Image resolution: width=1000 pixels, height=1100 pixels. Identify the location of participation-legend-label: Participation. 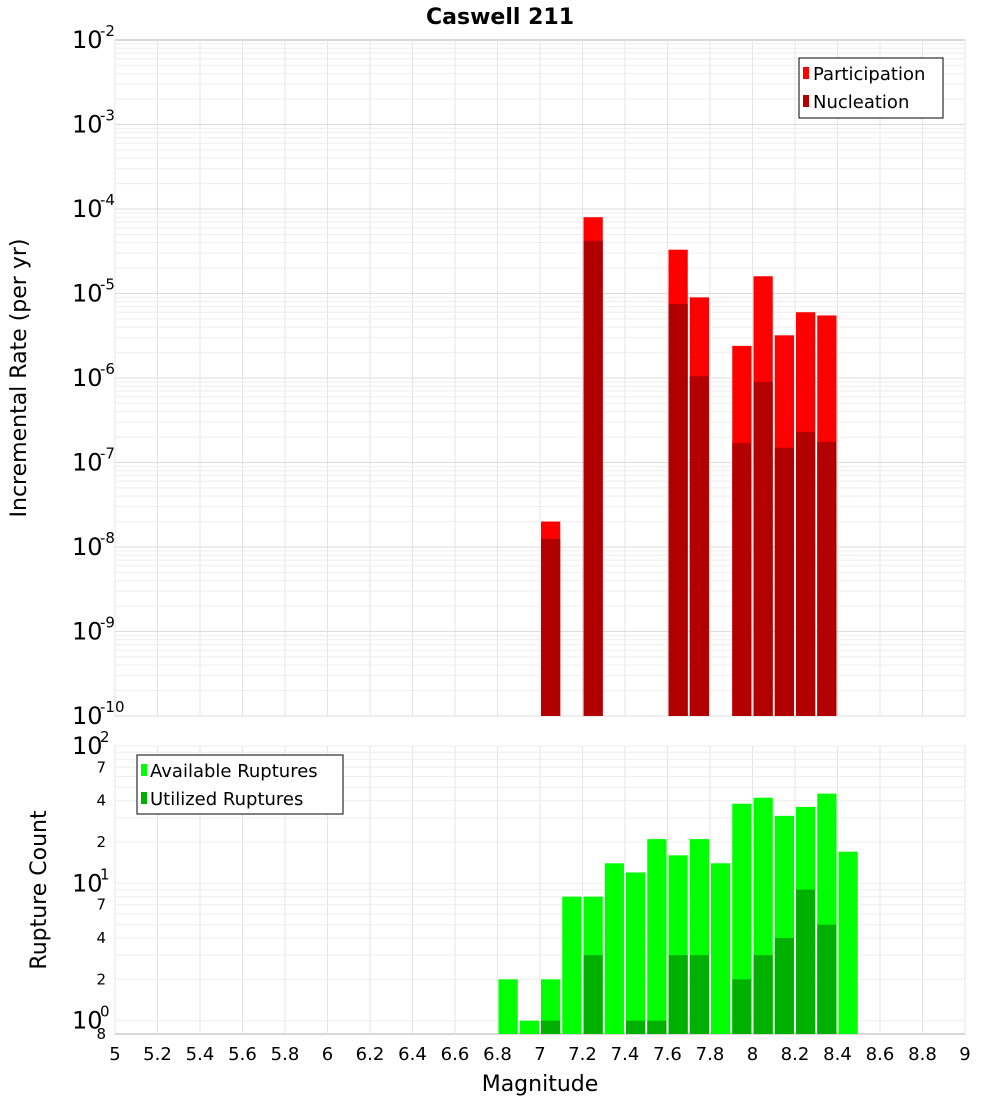
(869, 74).